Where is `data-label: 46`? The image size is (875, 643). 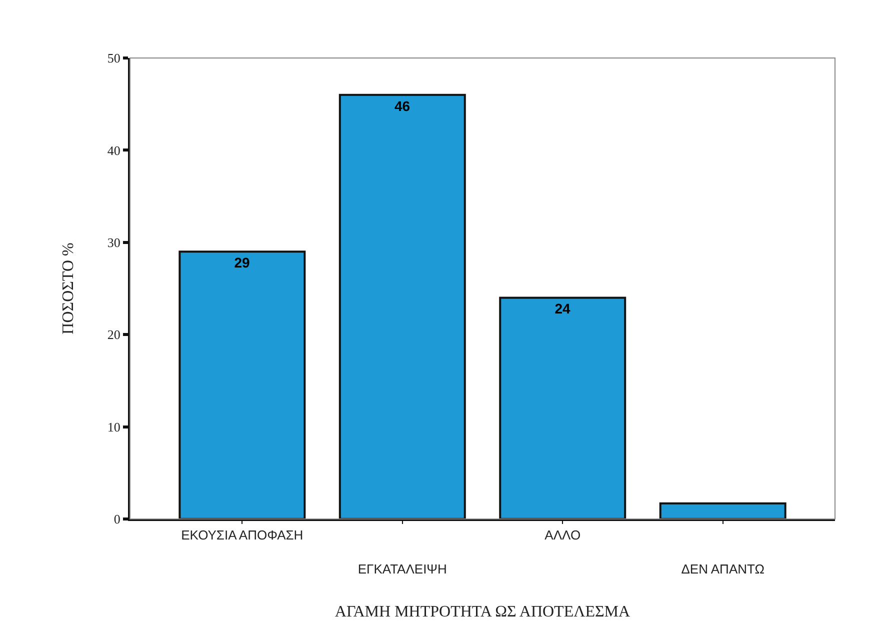 data-label: 46 is located at coordinates (402, 106).